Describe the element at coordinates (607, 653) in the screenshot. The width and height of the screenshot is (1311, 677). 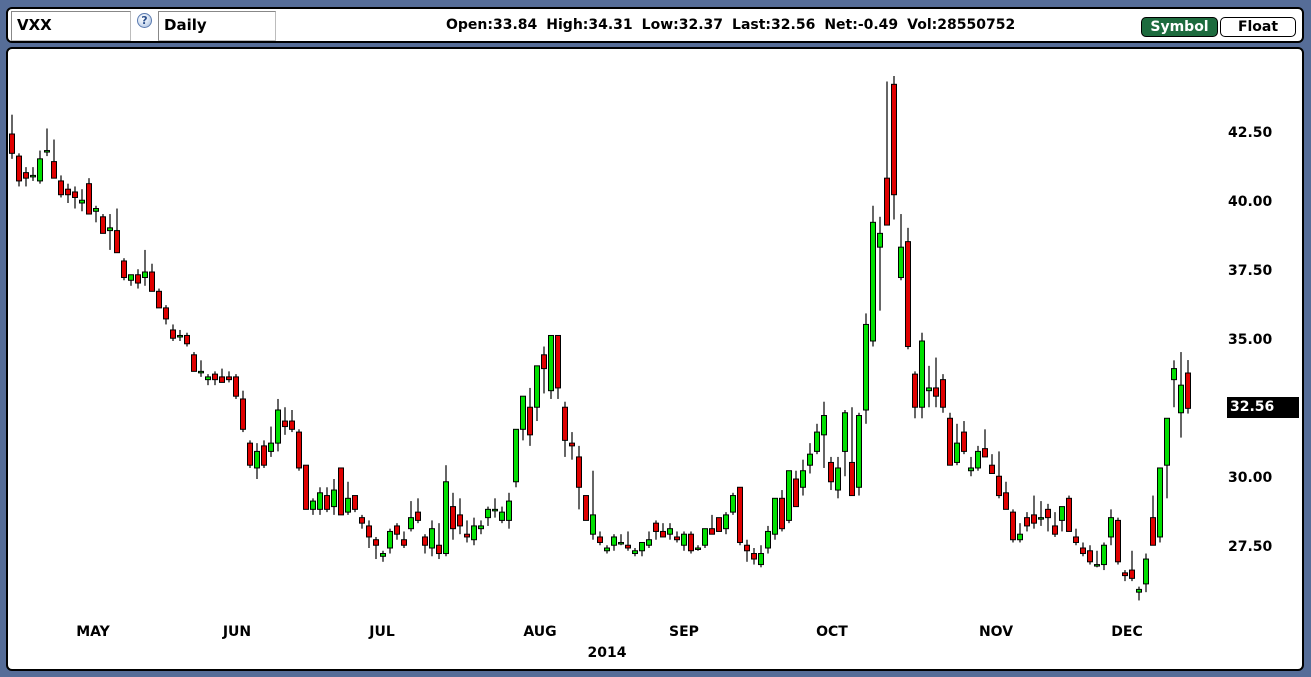
I see `year-label: 2014` at that location.